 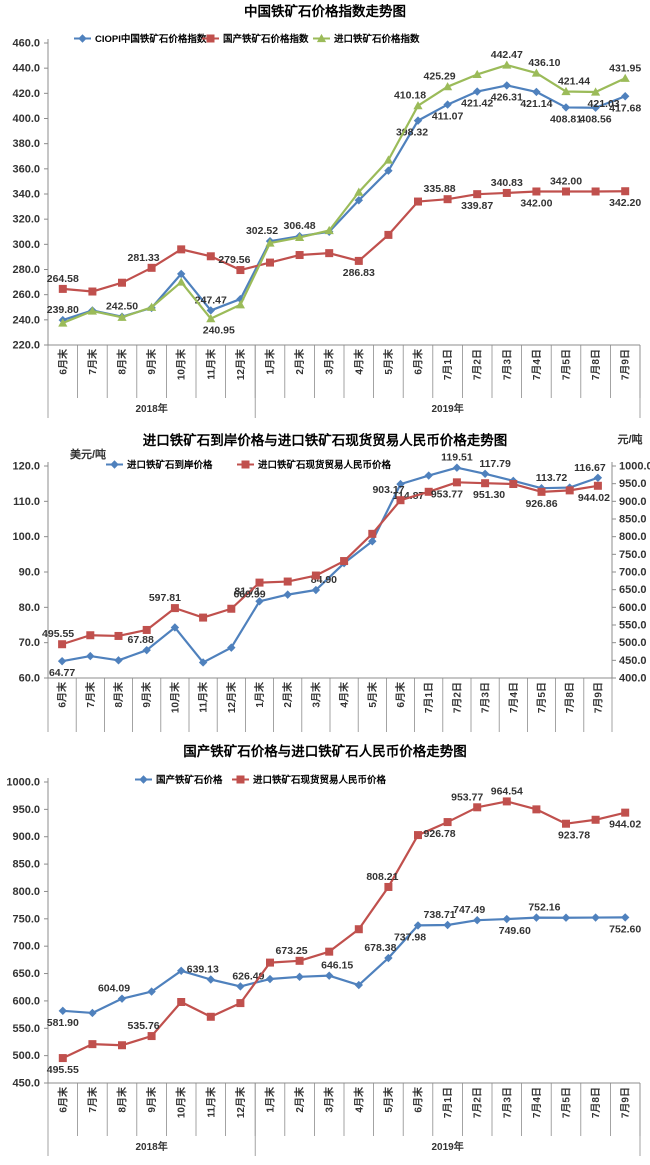 What do you see at coordinates (544, 63) in the screenshot?
I see `data-label: 436.10` at bounding box center [544, 63].